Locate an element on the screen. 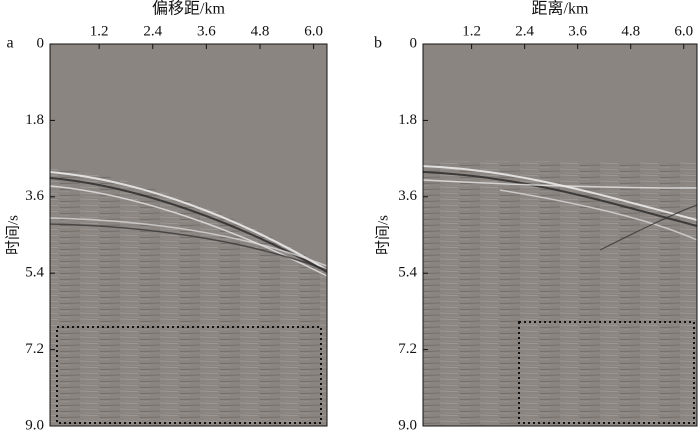 Image resolution: width=700 pixels, height=431 pixels. panel-label: a is located at coordinates (9, 43).